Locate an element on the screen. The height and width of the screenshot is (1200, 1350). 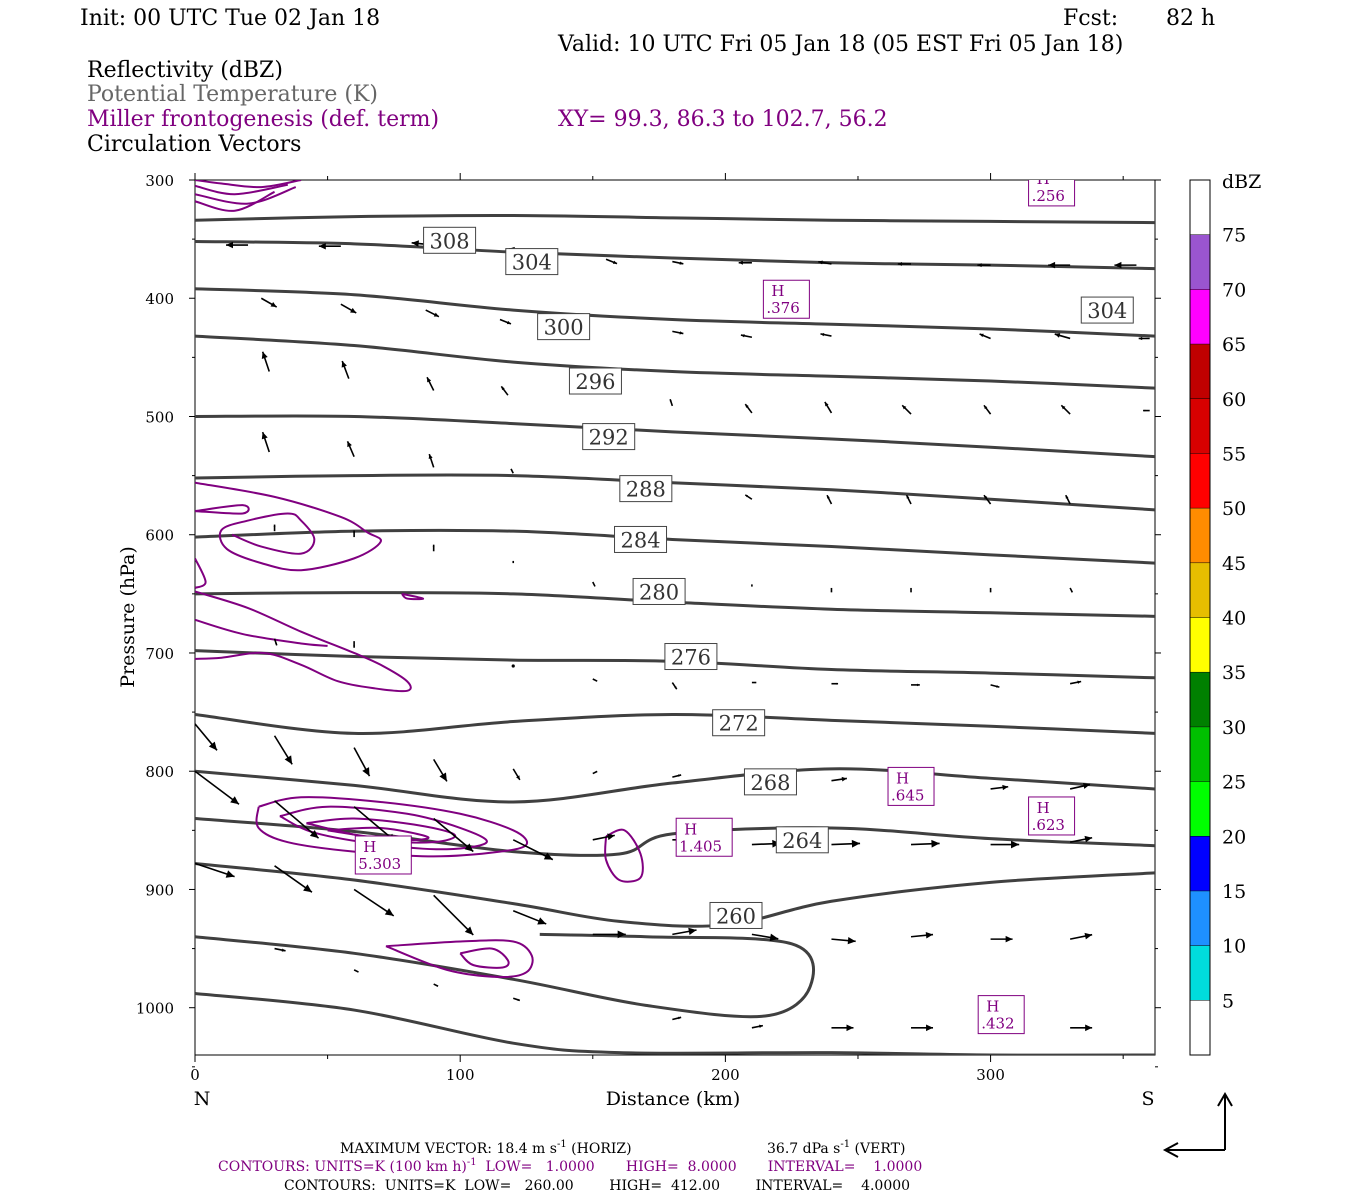
south-label: S is located at coordinates (1147, 1099).